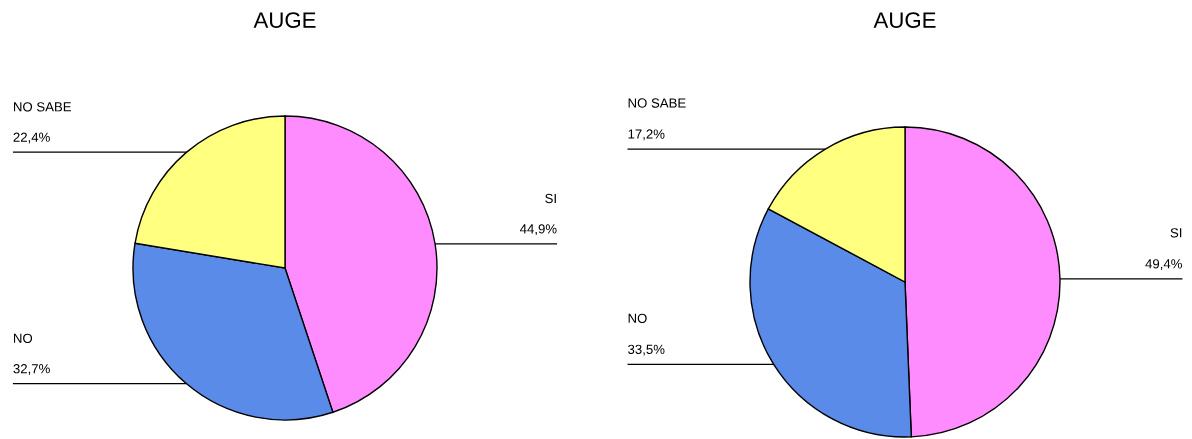  What do you see at coordinates (31, 369) in the screenshot?
I see `data-label: 32,7%` at bounding box center [31, 369].